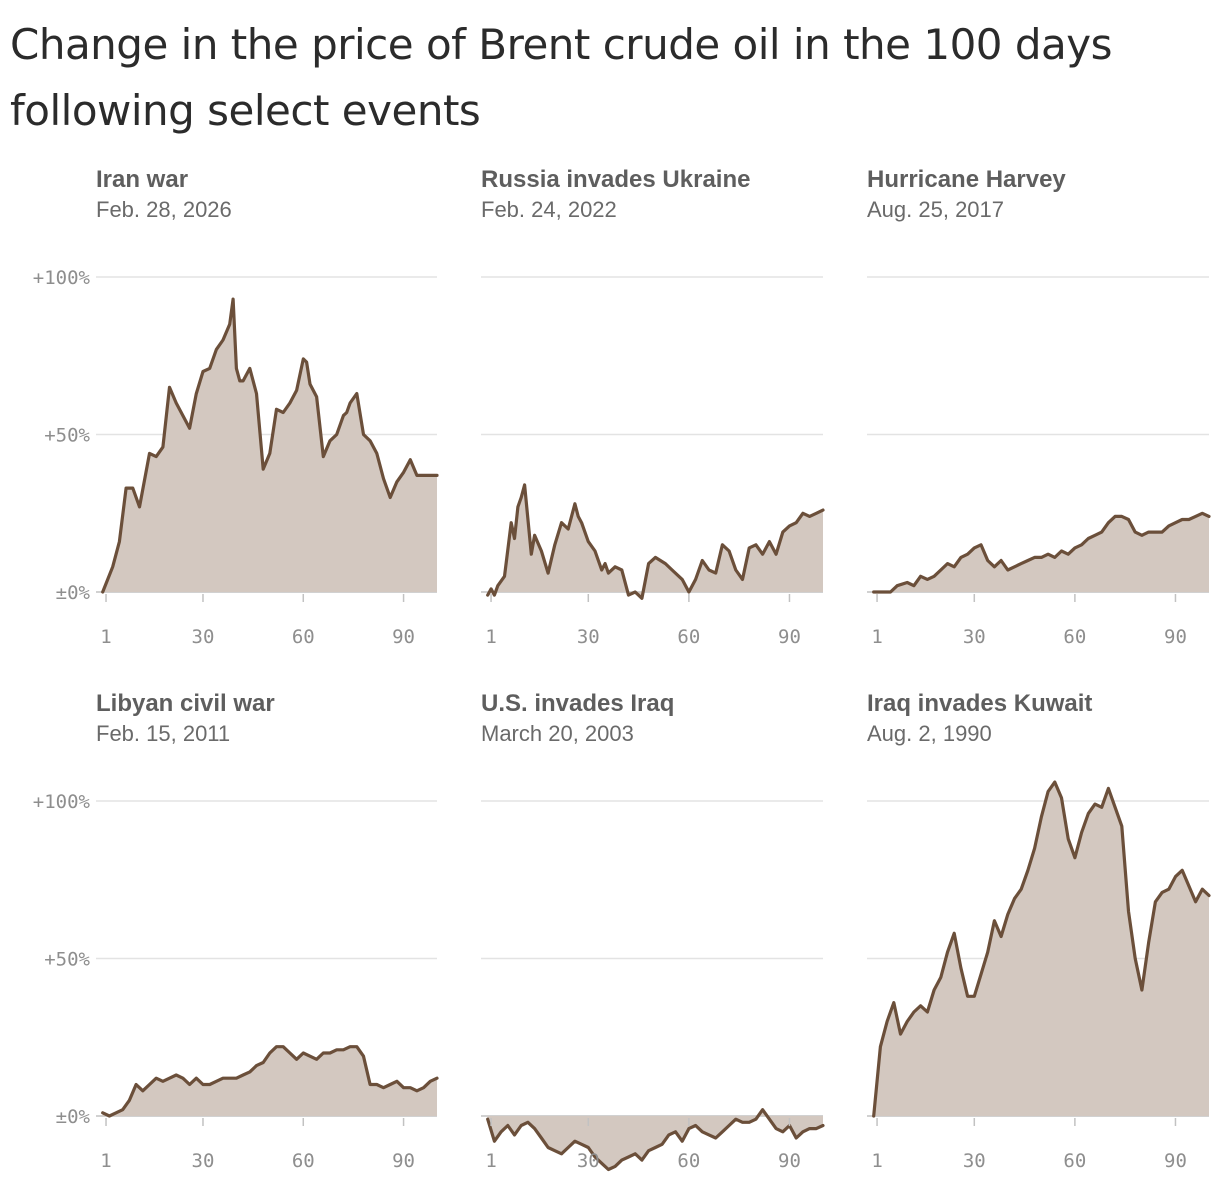  I want to click on chart-panel: Iran war Feb. 28, 2026 ±0% +50% +100% 1 30 60 90, so click(236, 407).